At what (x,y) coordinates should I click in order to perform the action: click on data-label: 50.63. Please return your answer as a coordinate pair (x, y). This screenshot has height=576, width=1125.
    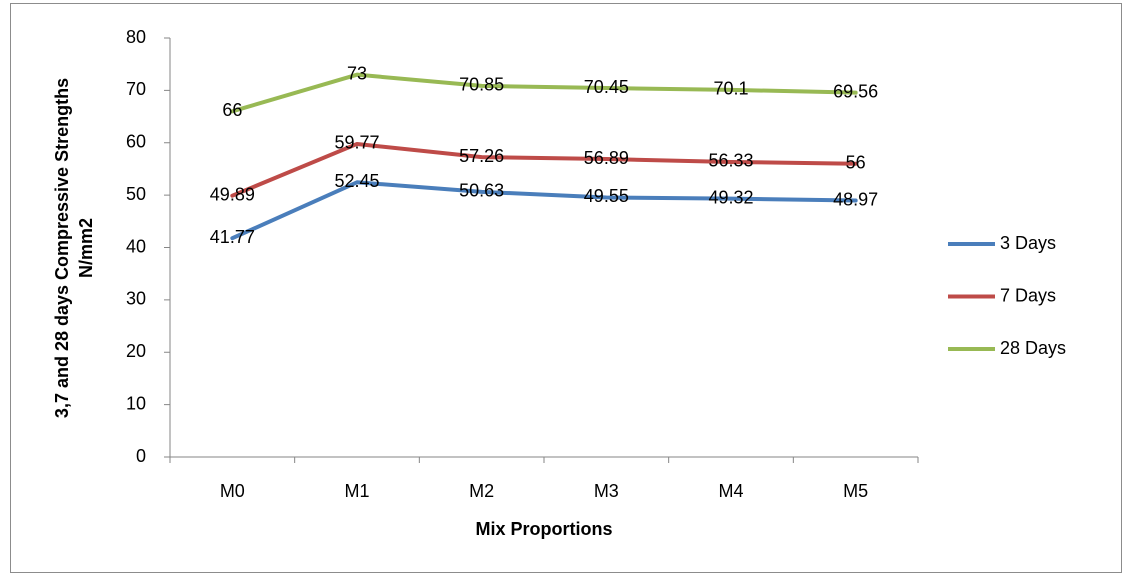
    Looking at the image, I should click on (481, 191).